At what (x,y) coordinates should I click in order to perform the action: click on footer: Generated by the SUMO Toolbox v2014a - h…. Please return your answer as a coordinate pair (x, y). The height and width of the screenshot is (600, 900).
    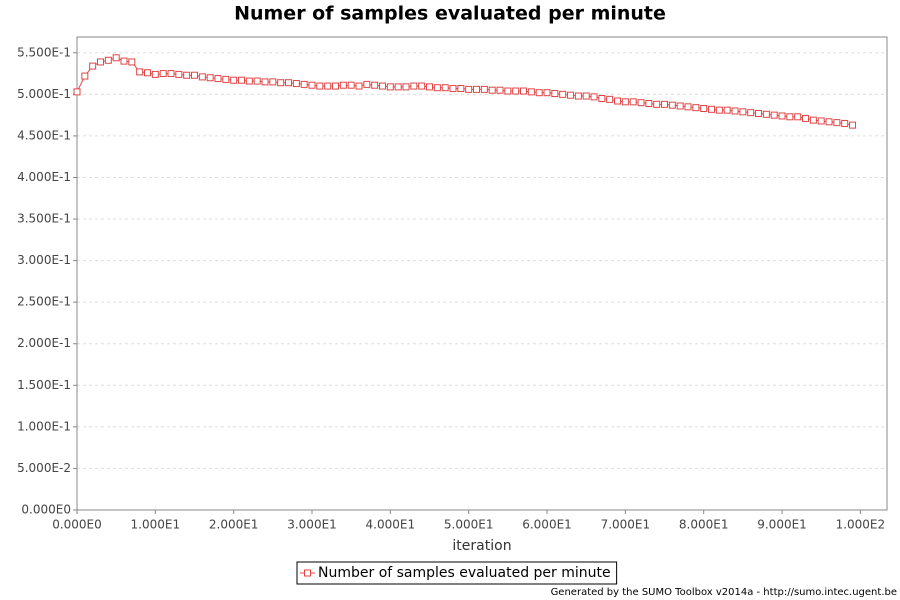
    Looking at the image, I should click on (724, 592).